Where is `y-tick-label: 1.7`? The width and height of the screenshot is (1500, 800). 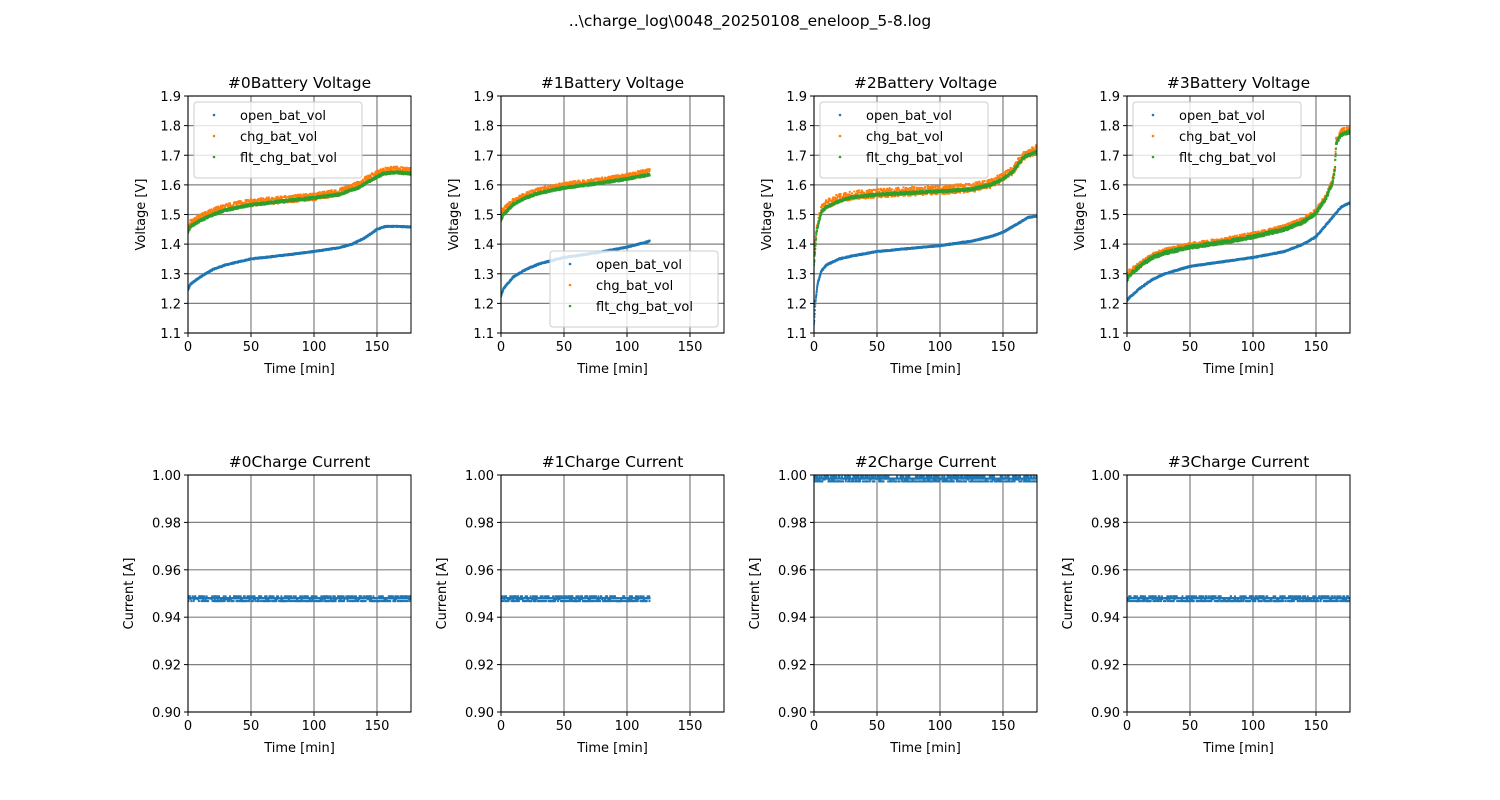
y-tick-label: 1.7 is located at coordinates (170, 156).